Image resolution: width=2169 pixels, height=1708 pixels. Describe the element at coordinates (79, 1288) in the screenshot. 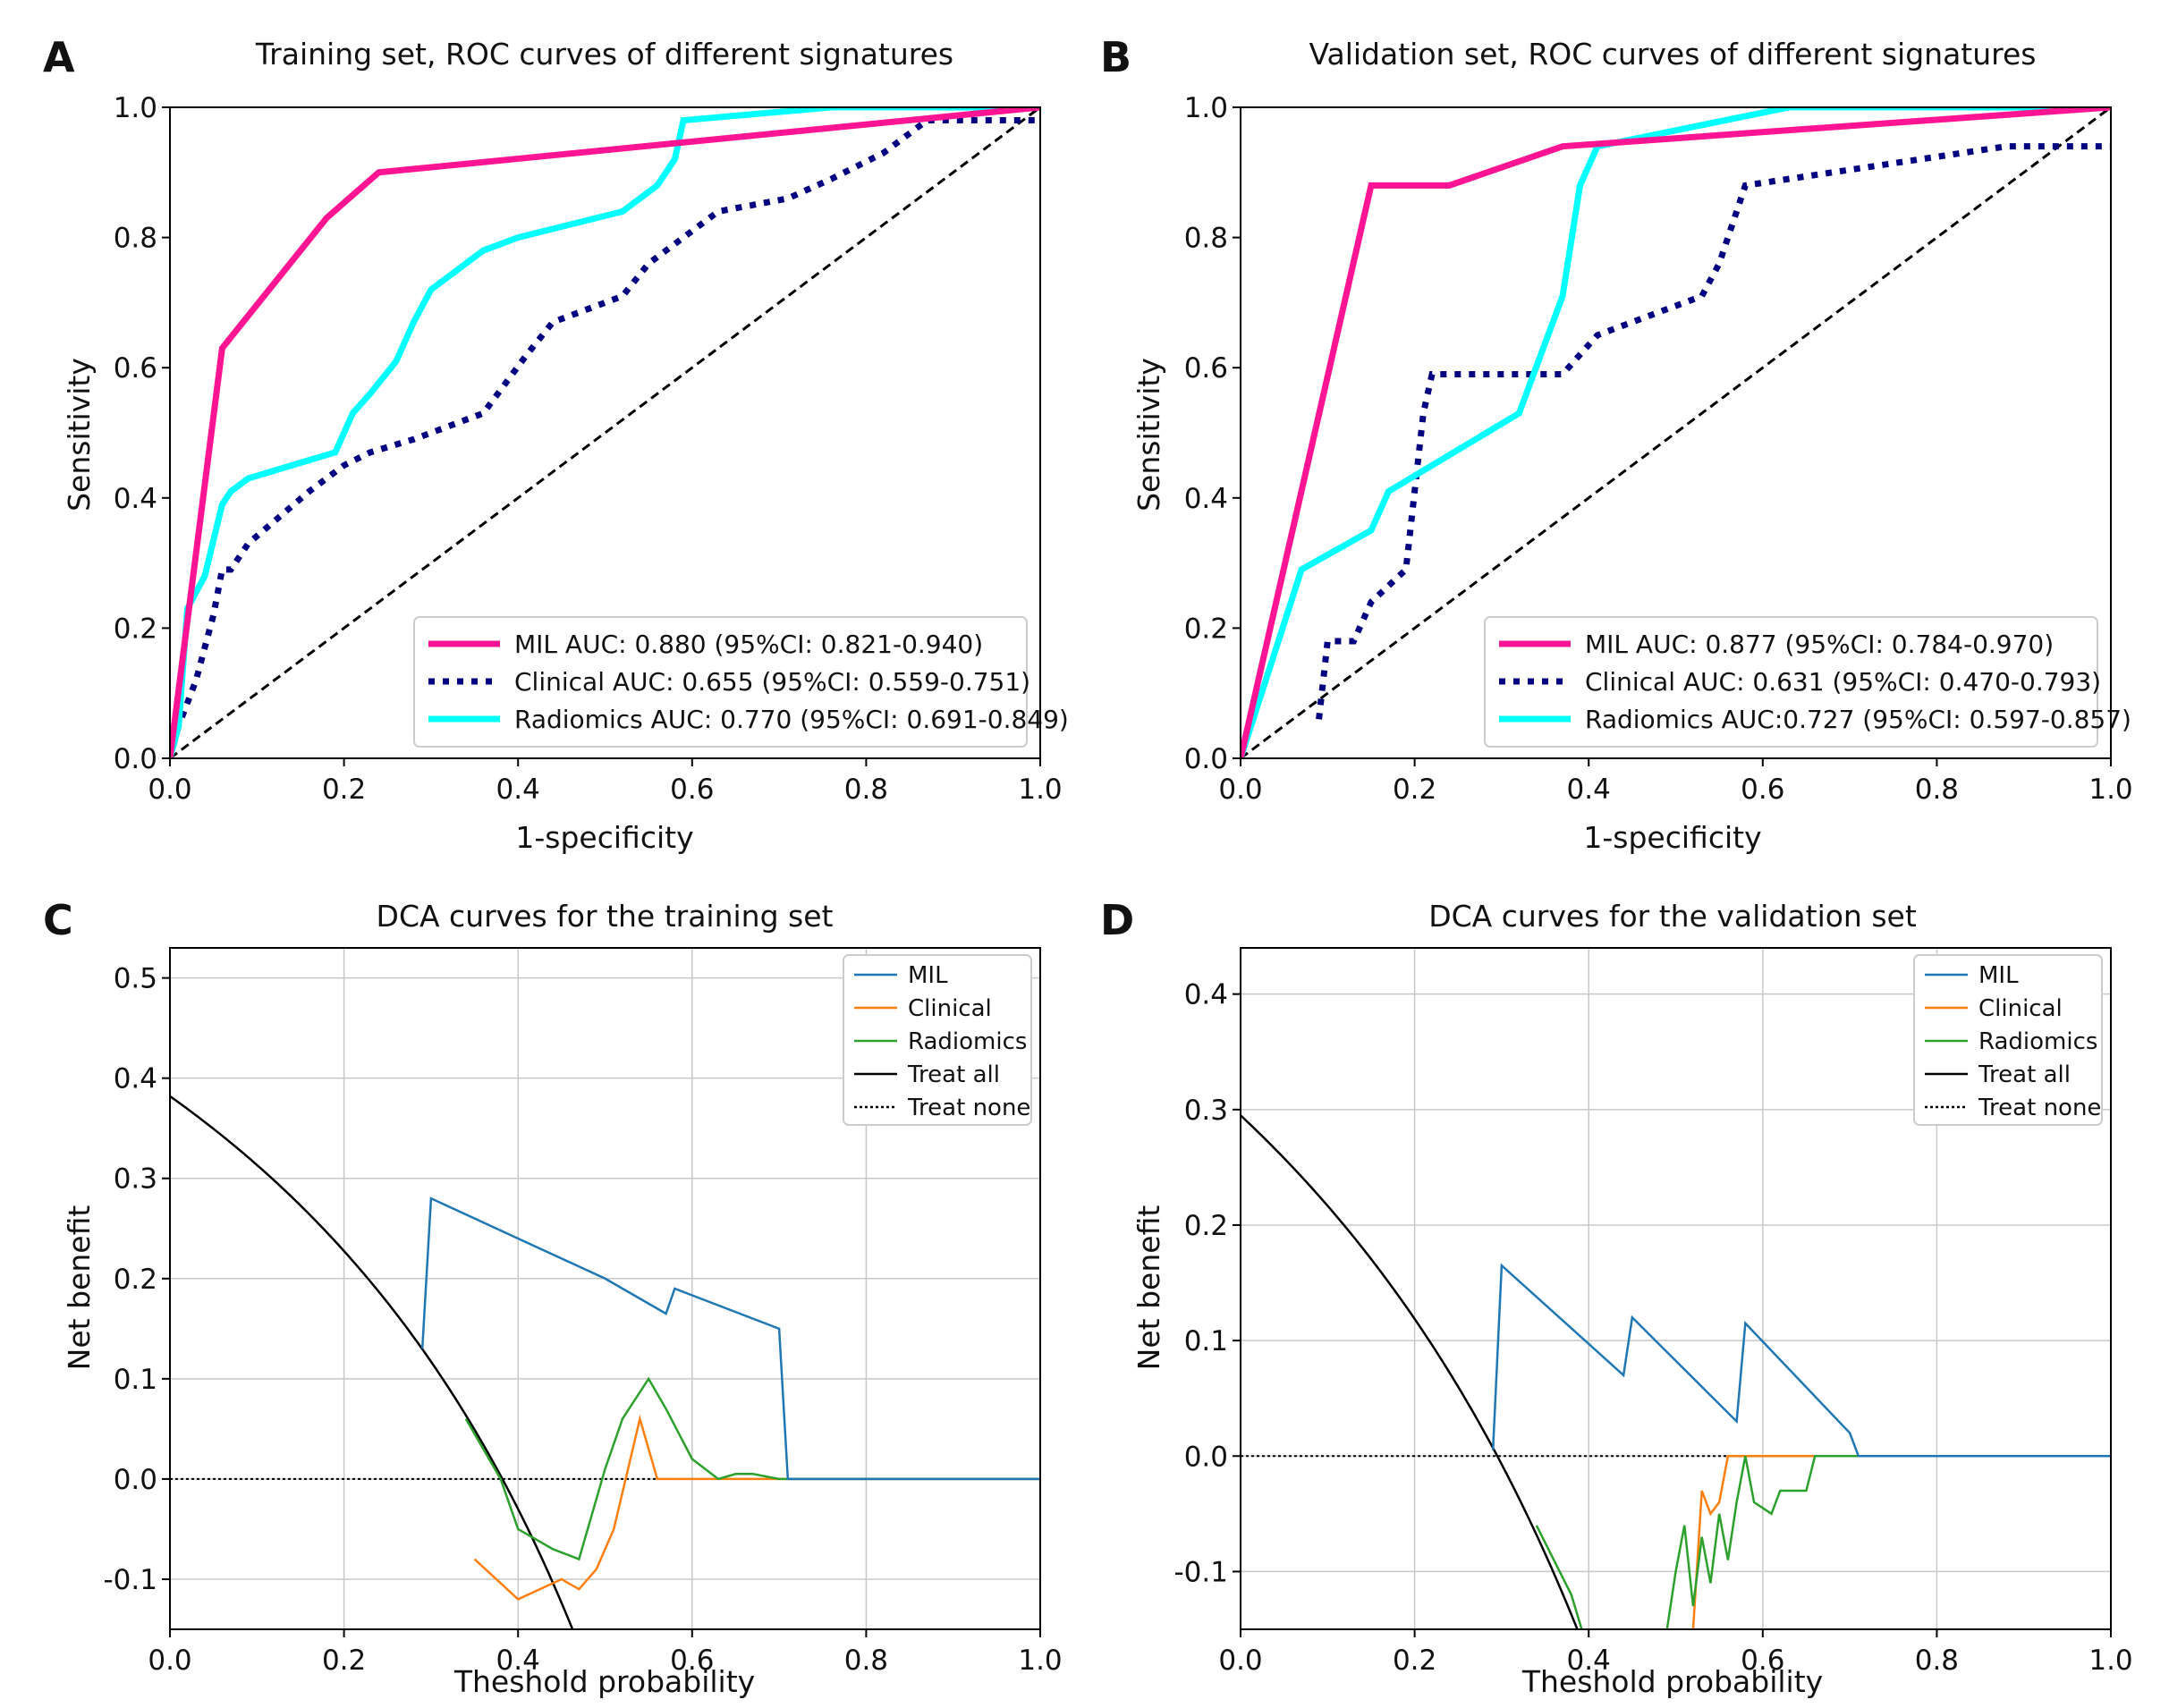

I see `panel-c-ylabel: Net benefit` at that location.